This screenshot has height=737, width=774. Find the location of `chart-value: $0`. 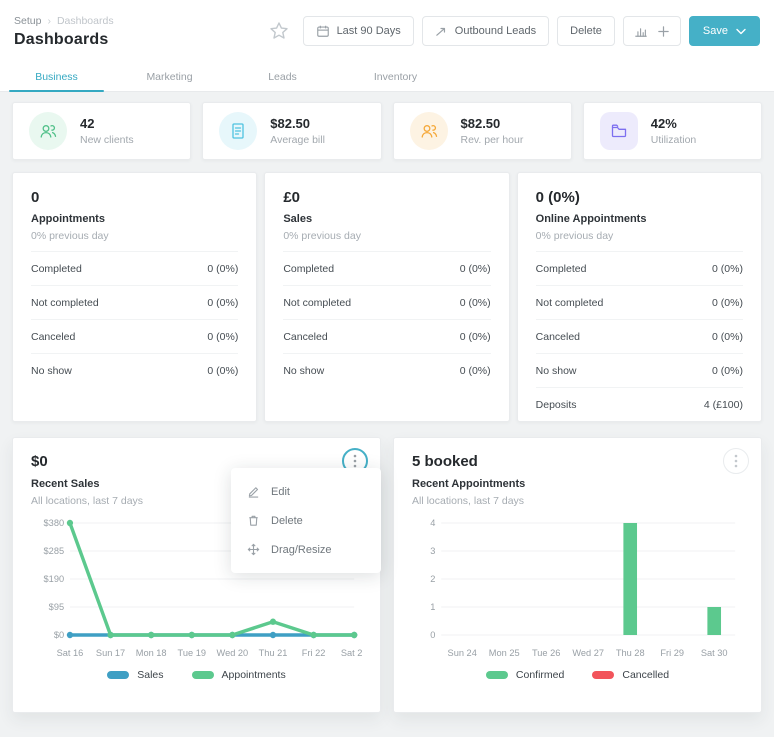

chart-value: $0 is located at coordinates (39, 461).